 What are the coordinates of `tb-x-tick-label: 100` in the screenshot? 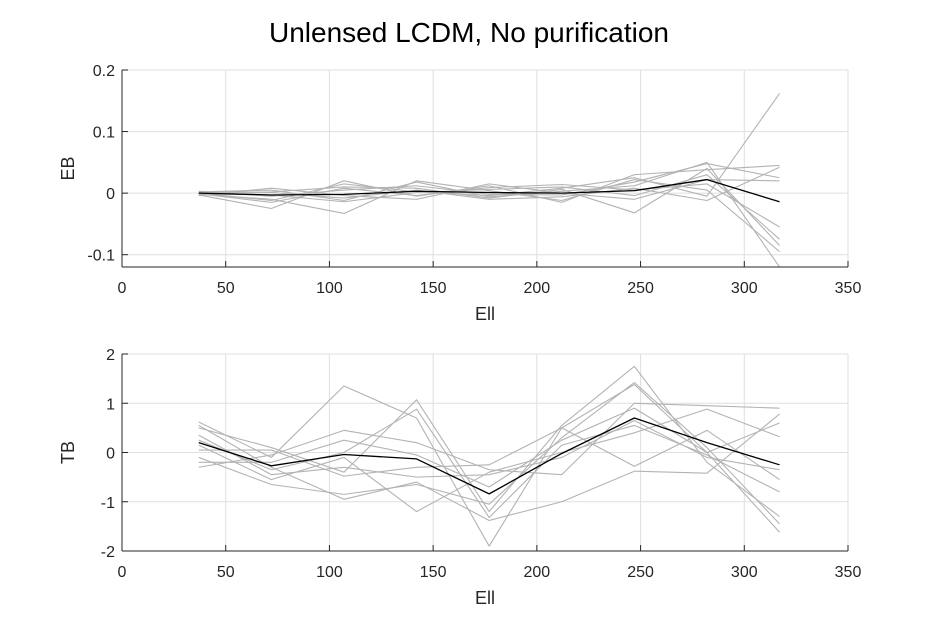 It's located at (329, 572).